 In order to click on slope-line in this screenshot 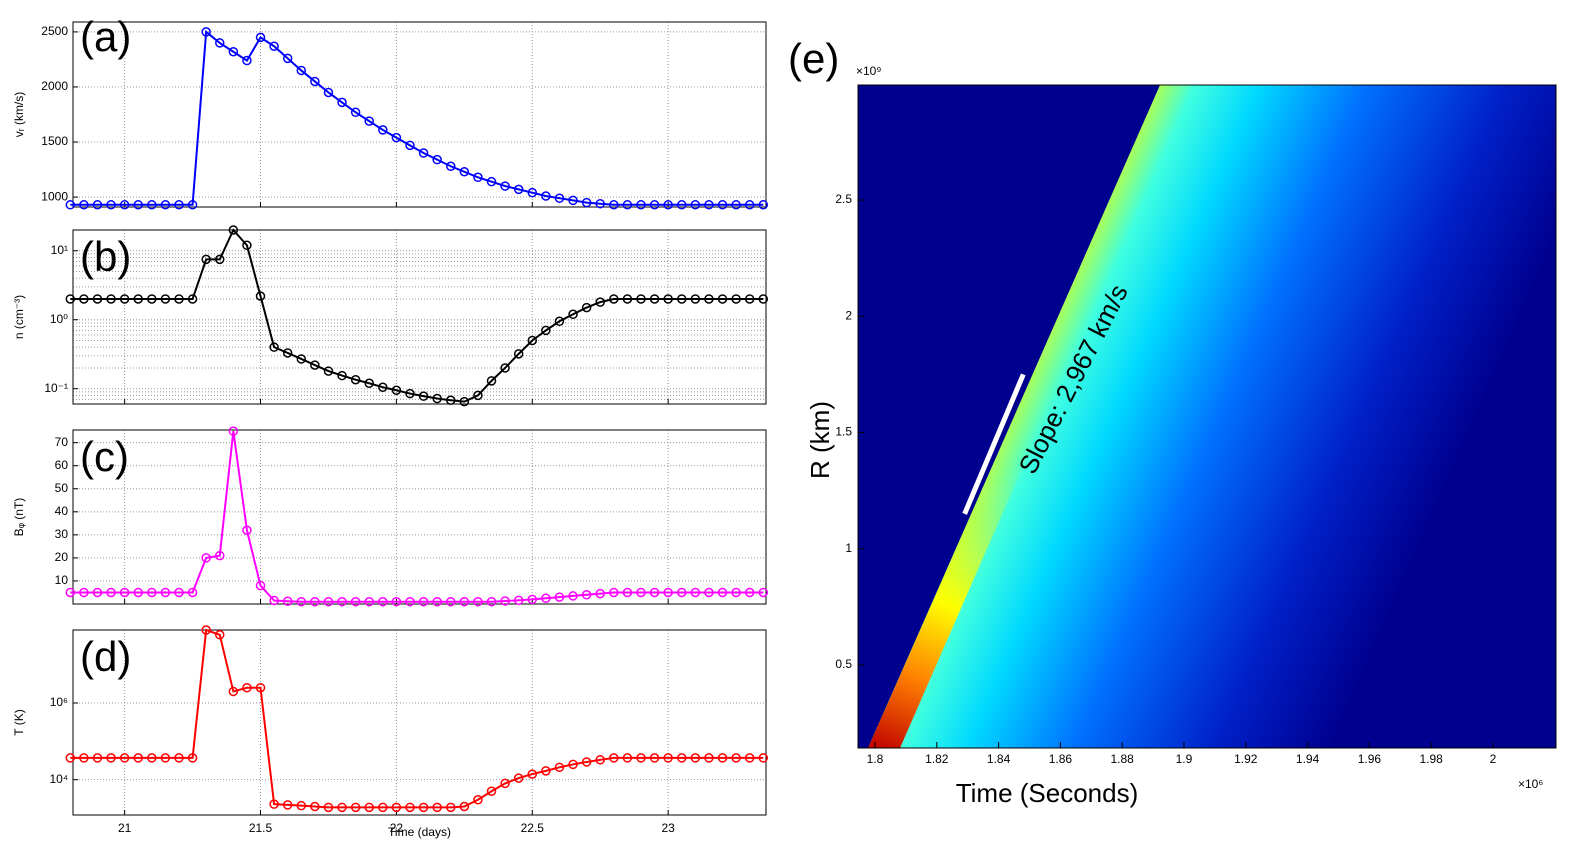, I will do `click(994, 444)`.